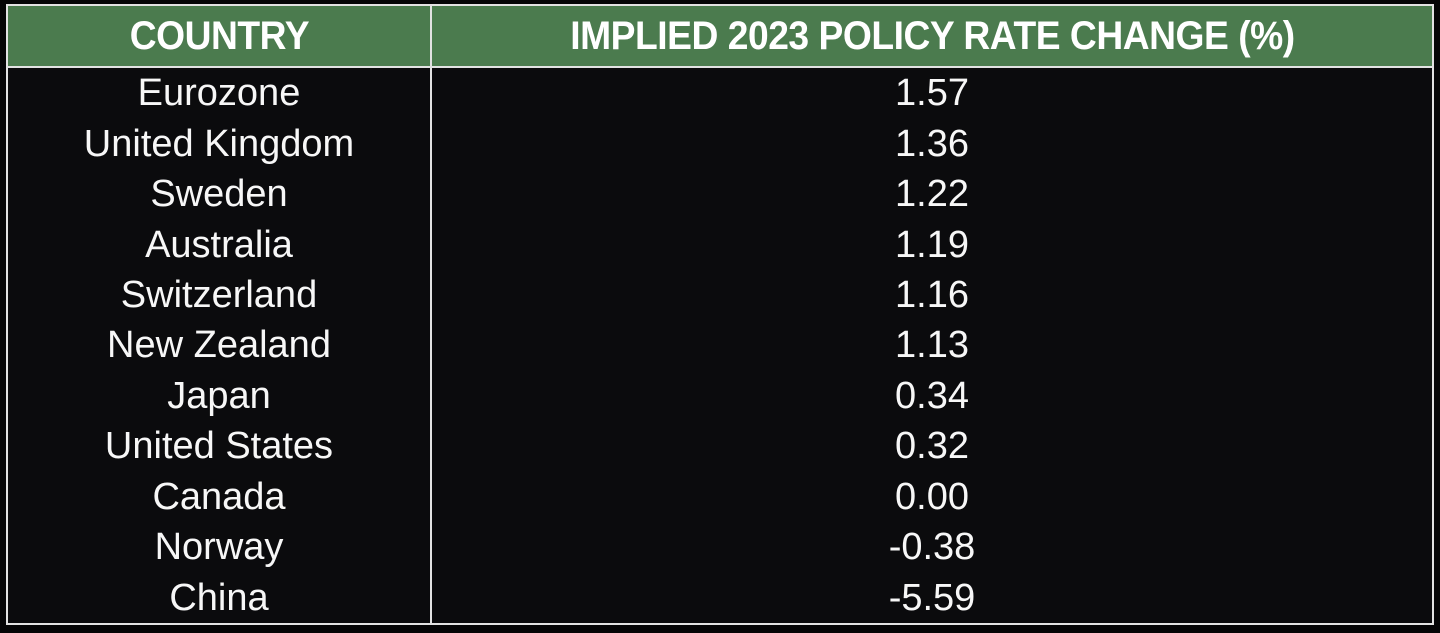 The height and width of the screenshot is (633, 1440). I want to click on country-cell: Norway, so click(220, 547).